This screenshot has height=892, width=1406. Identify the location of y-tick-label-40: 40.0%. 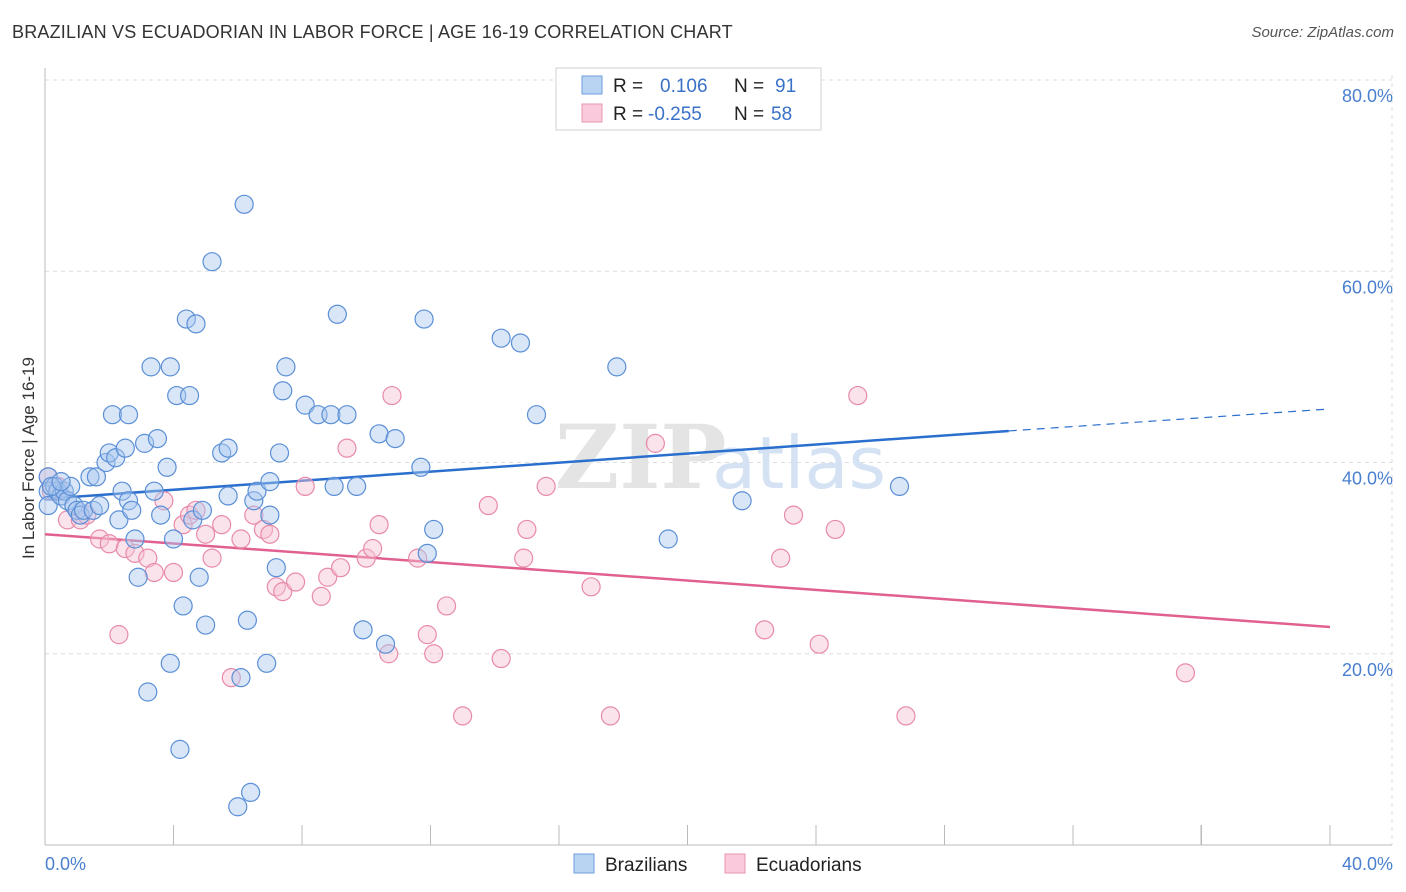
(1367, 479).